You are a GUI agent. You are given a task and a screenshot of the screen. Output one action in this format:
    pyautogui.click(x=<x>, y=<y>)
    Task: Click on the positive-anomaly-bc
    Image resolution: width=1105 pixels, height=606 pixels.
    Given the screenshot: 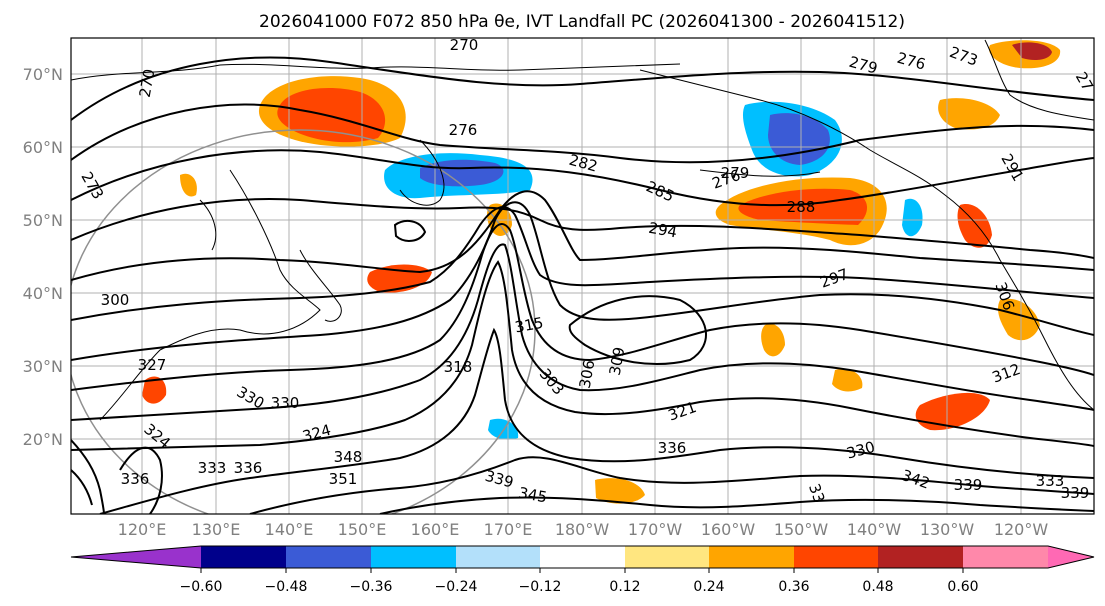 What is the action you would take?
    pyautogui.click(x=969, y=114)
    